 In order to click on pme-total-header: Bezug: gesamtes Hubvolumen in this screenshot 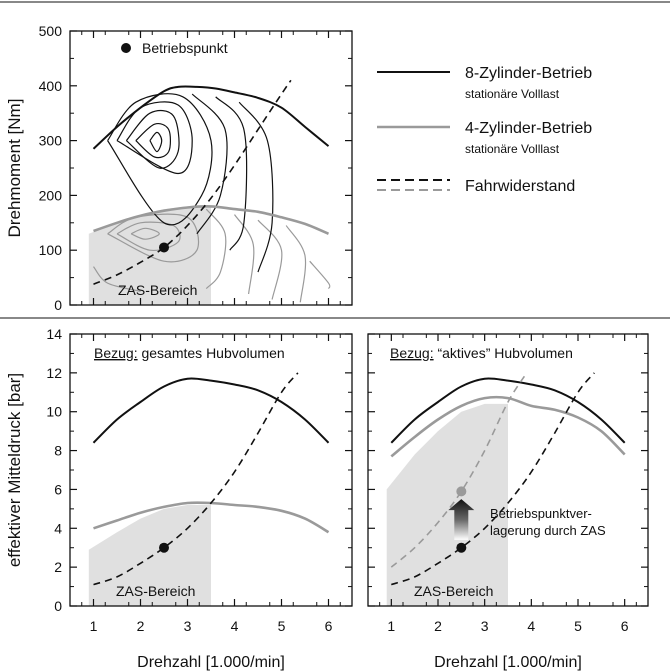, I will do `click(189, 353)`.